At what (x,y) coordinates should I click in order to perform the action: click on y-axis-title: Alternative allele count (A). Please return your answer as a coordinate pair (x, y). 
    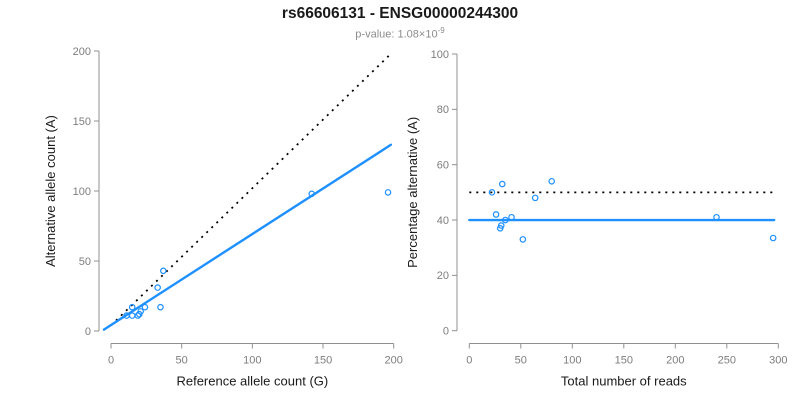
    Looking at the image, I should click on (50, 191).